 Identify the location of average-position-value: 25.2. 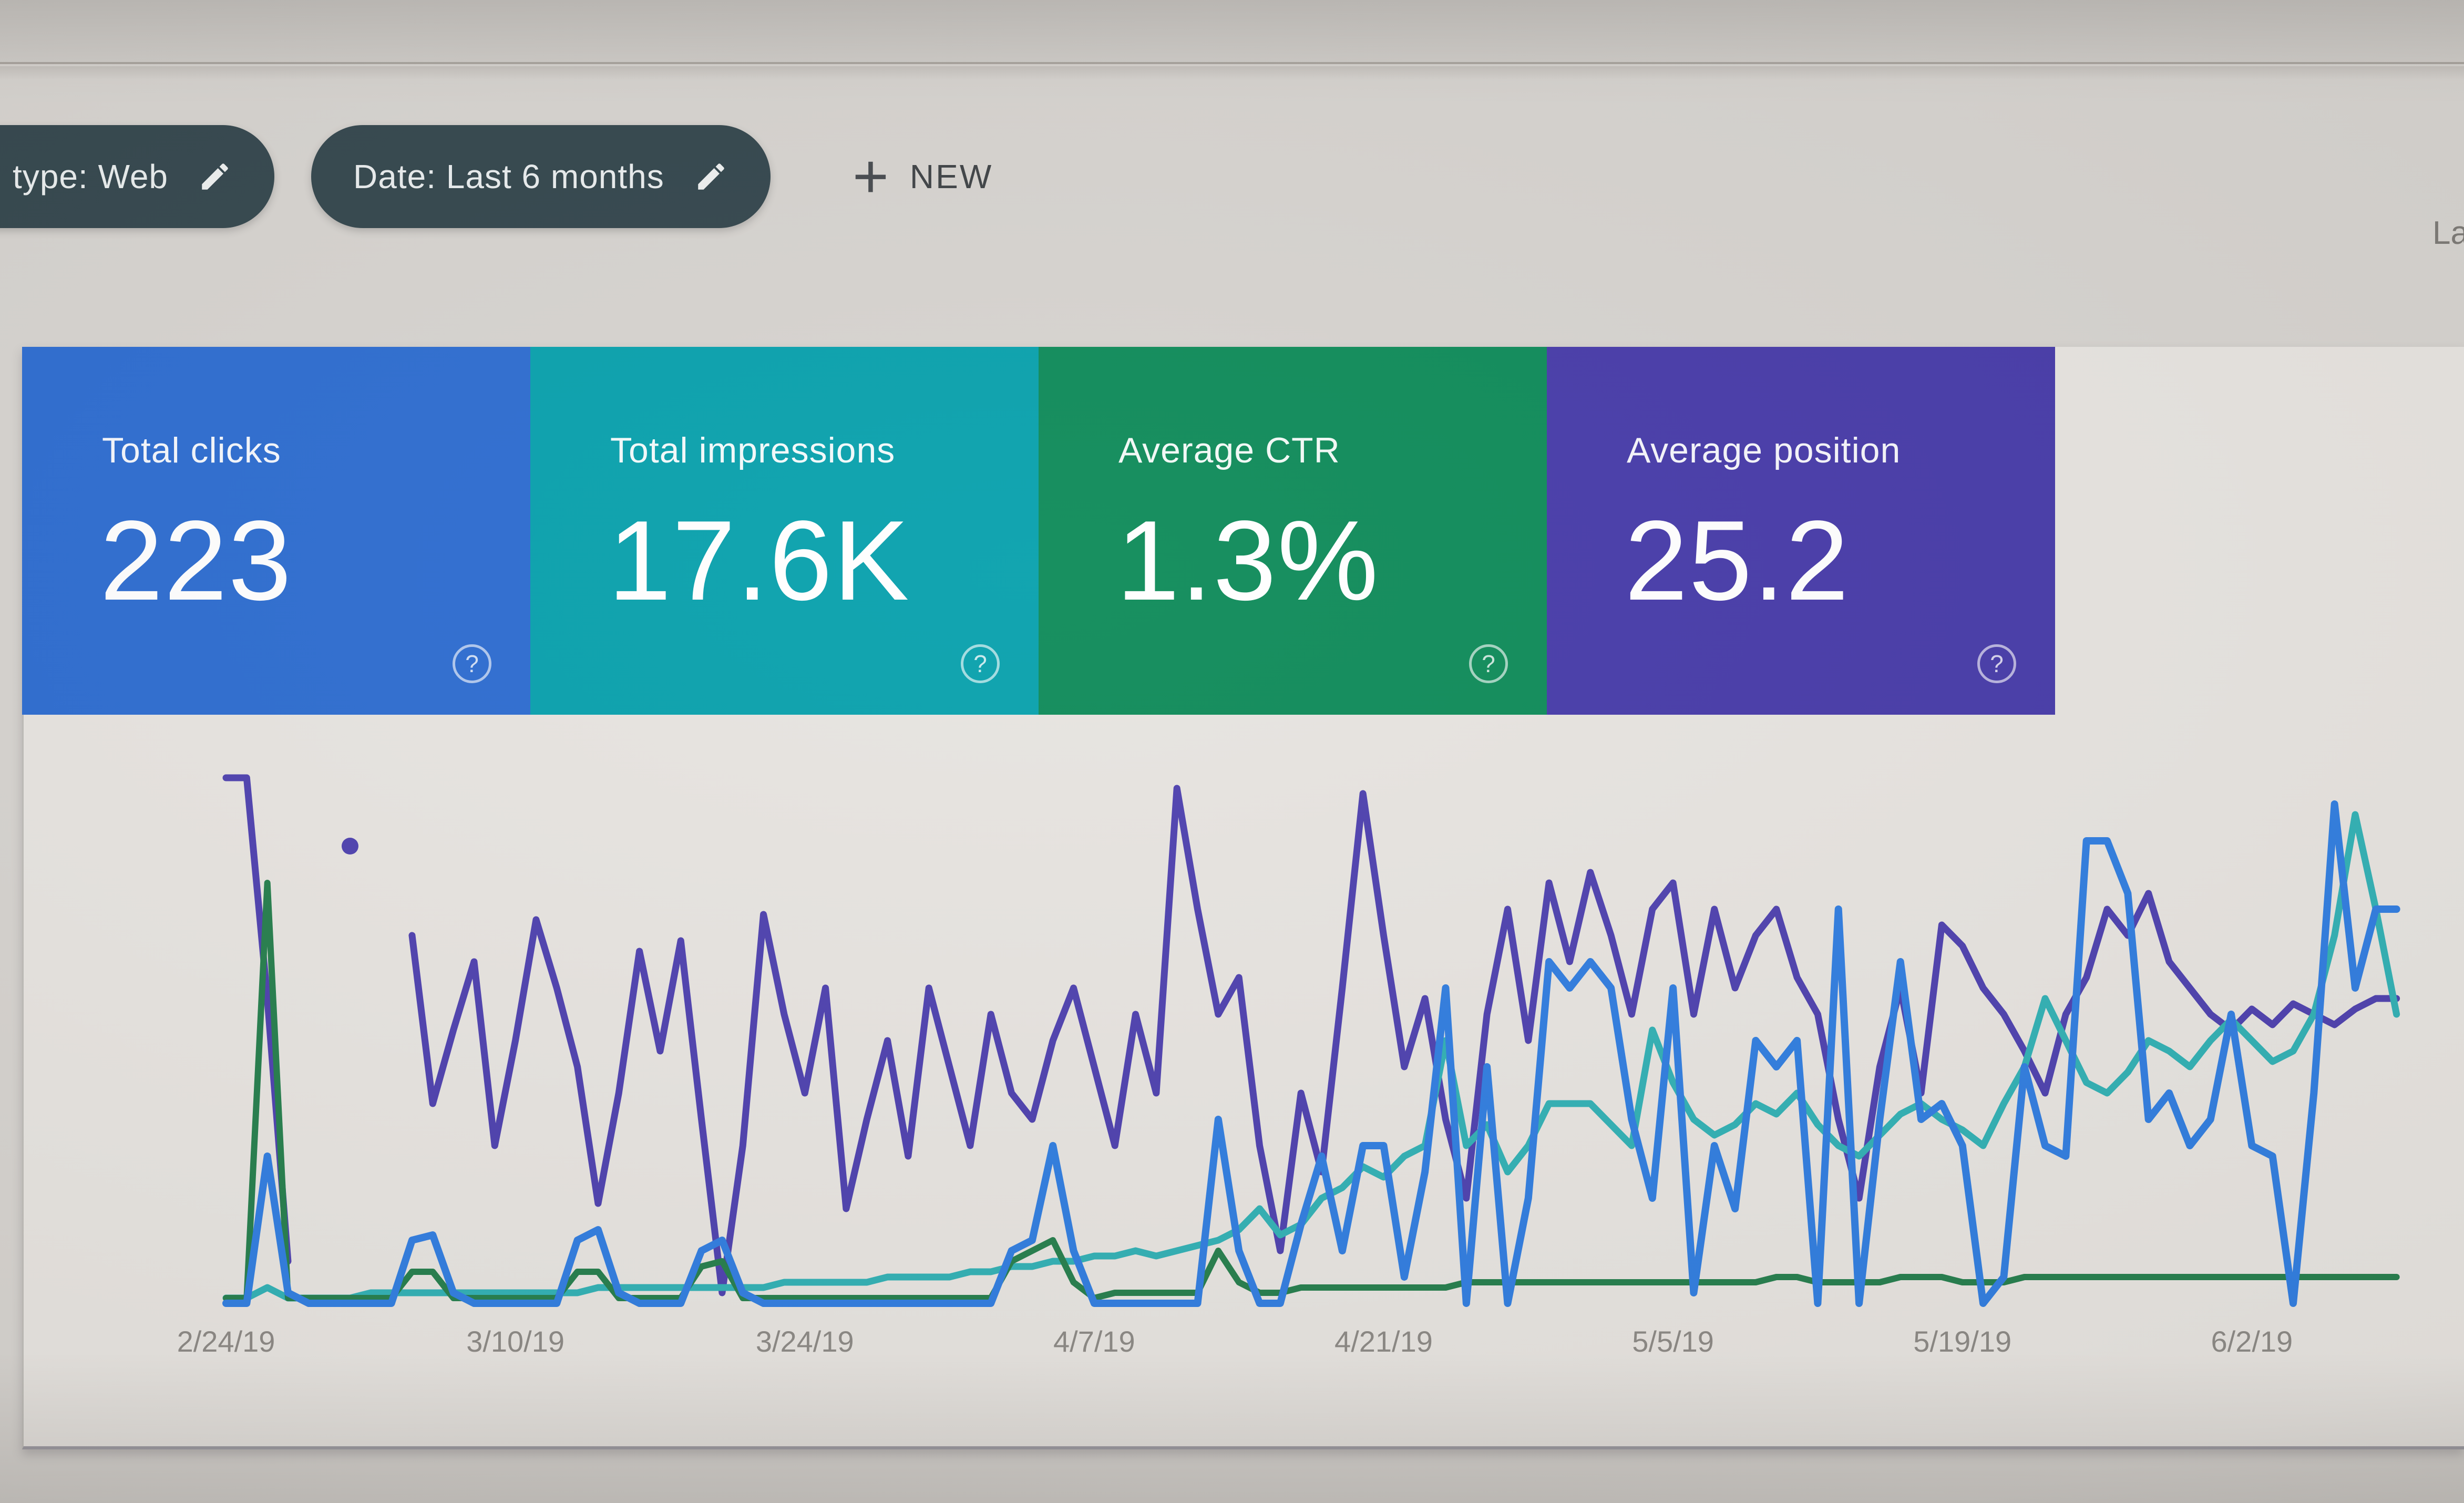
(1738, 560).